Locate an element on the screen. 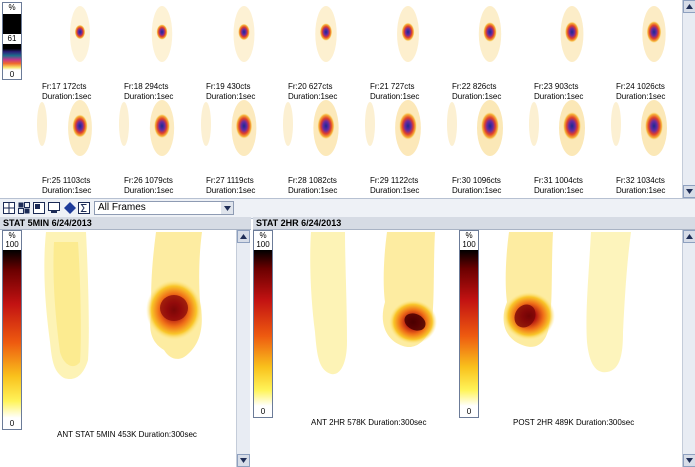 The width and height of the screenshot is (695, 467). right-ant-caption: ANT 2HR 578K Duration:300sec is located at coordinates (369, 422).